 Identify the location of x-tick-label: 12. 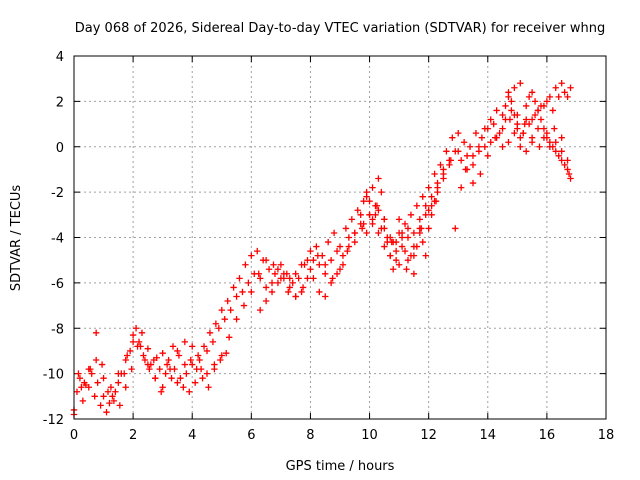
(428, 435).